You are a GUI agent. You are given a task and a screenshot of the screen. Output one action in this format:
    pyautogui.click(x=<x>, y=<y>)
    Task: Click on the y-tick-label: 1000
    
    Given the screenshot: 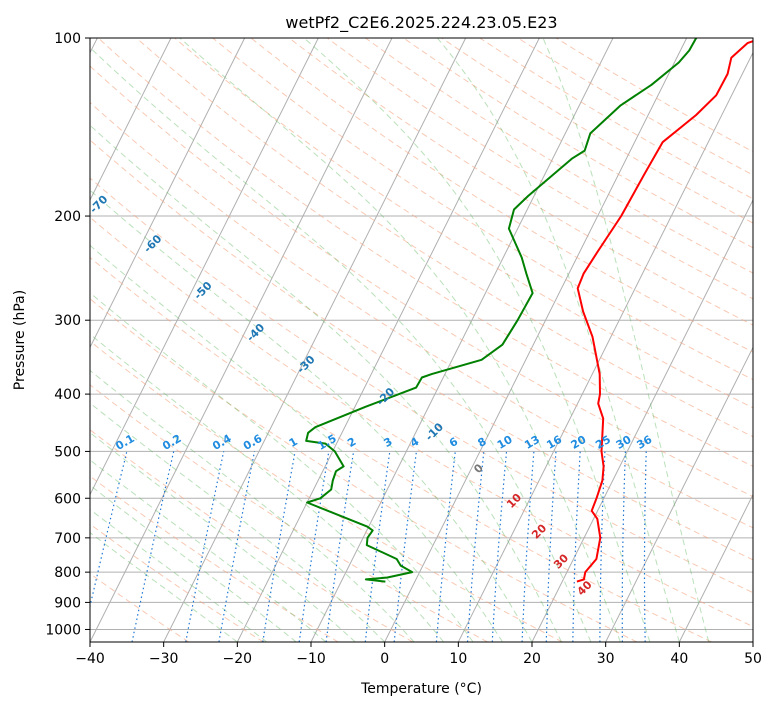 What is the action you would take?
    pyautogui.click(x=63, y=630)
    